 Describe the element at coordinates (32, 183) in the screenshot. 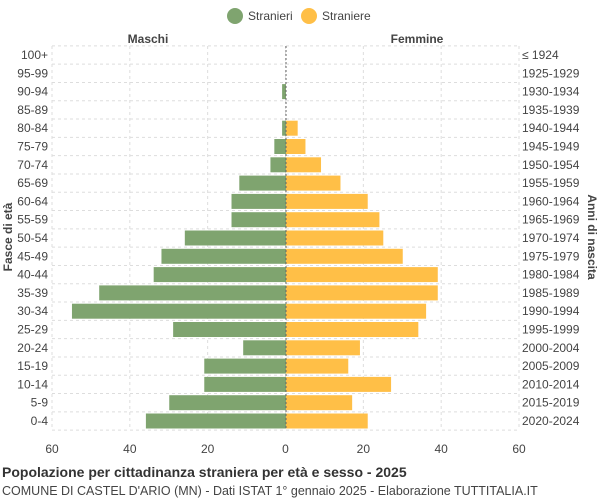

I see `age-label: 65-69` at that location.